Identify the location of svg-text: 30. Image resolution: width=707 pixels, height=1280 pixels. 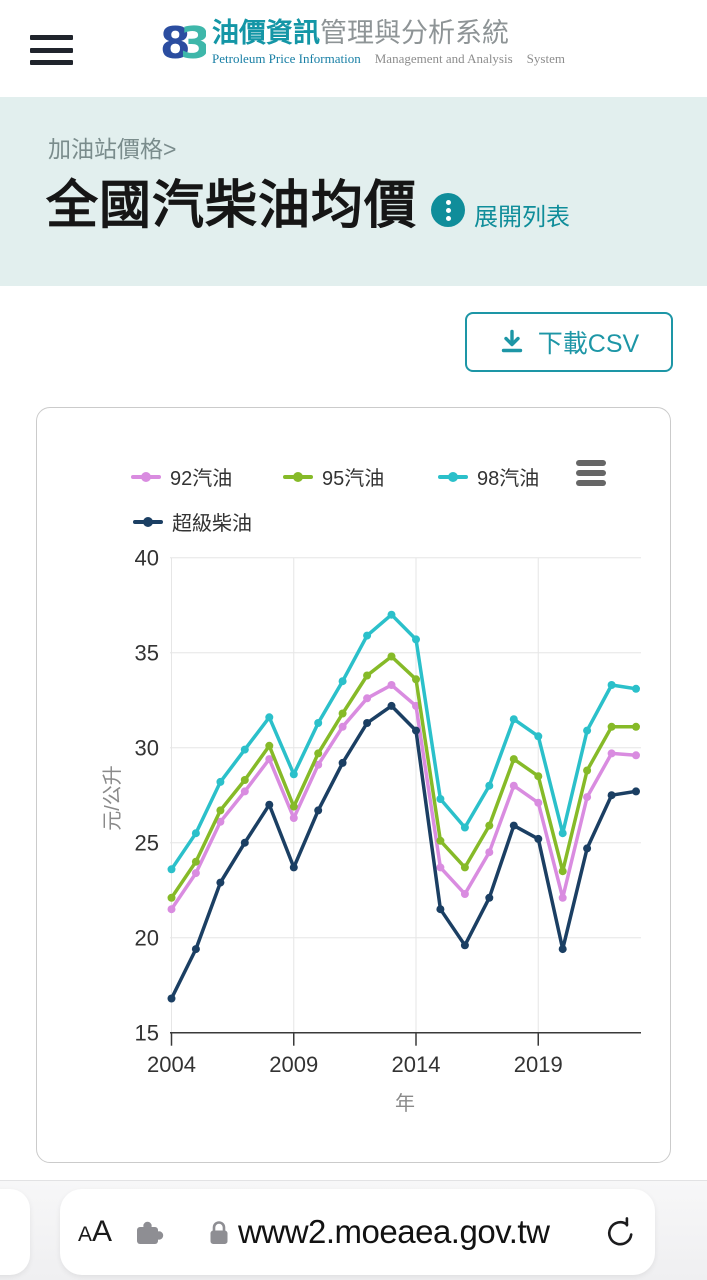
(147, 748).